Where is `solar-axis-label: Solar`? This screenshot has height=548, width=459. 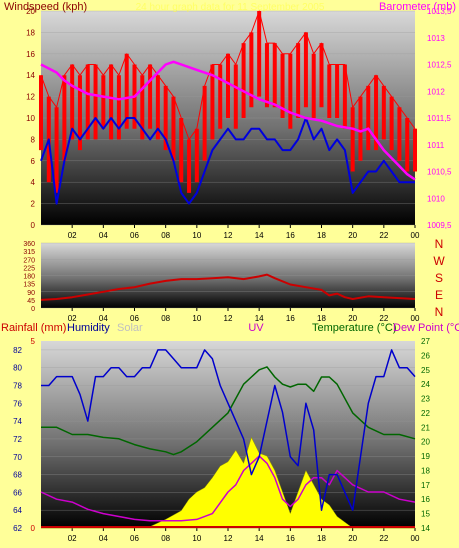
solar-axis-label: Solar is located at coordinates (130, 328).